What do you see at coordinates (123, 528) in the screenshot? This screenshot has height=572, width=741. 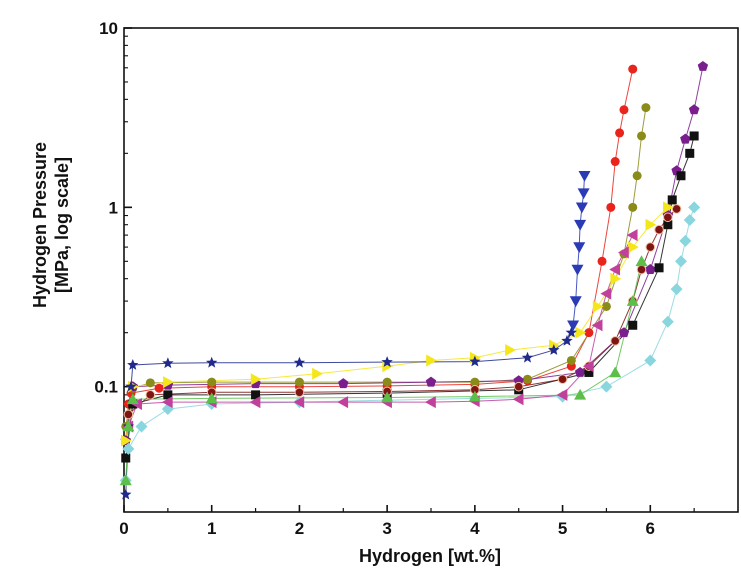 I see `x-tick-label: 0` at bounding box center [123, 528].